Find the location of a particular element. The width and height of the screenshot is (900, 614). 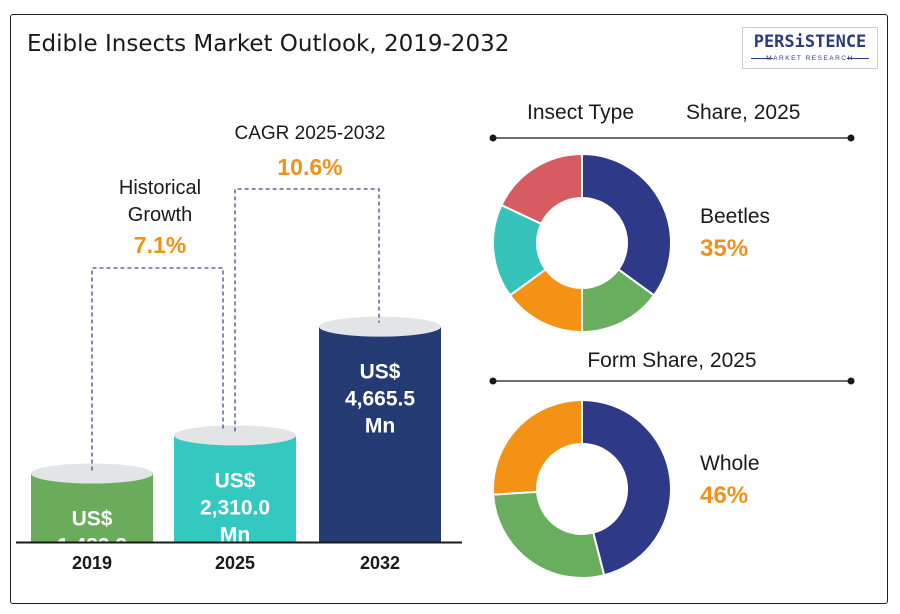

bar-2032: US$ 4,665.5 Mn is located at coordinates (380, 429).